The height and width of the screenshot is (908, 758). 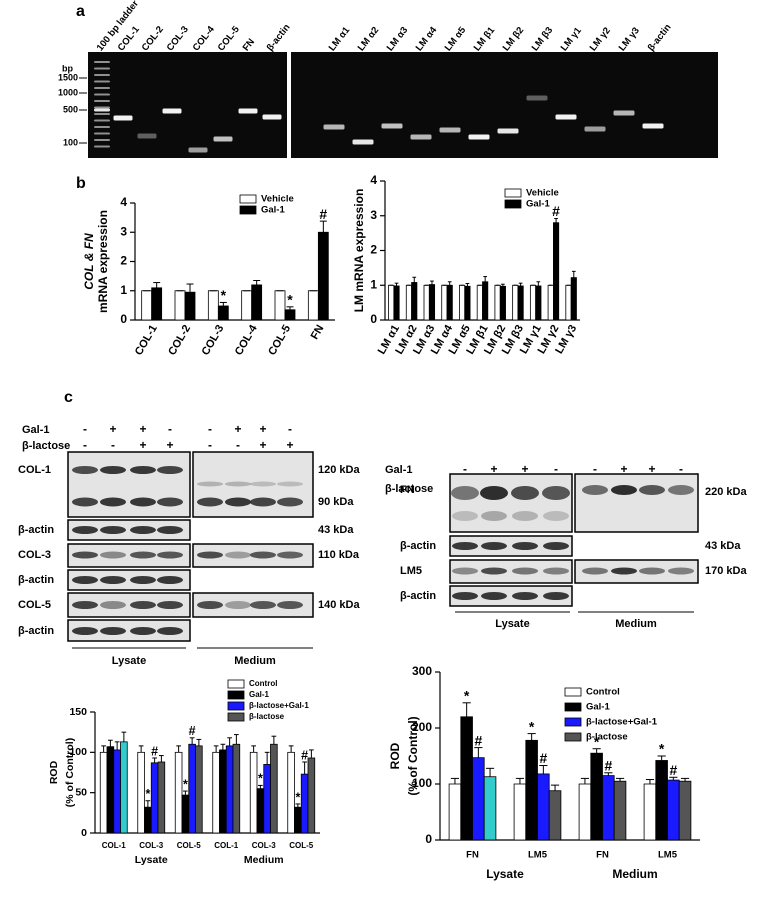 I want to click on group-label: Medium, so click(x=255, y=661).